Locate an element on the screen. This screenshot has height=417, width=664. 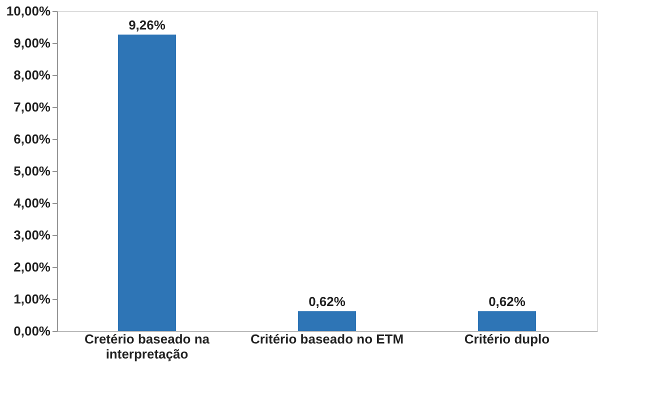
y-tick-label: 3,00% is located at coordinates (32, 235).